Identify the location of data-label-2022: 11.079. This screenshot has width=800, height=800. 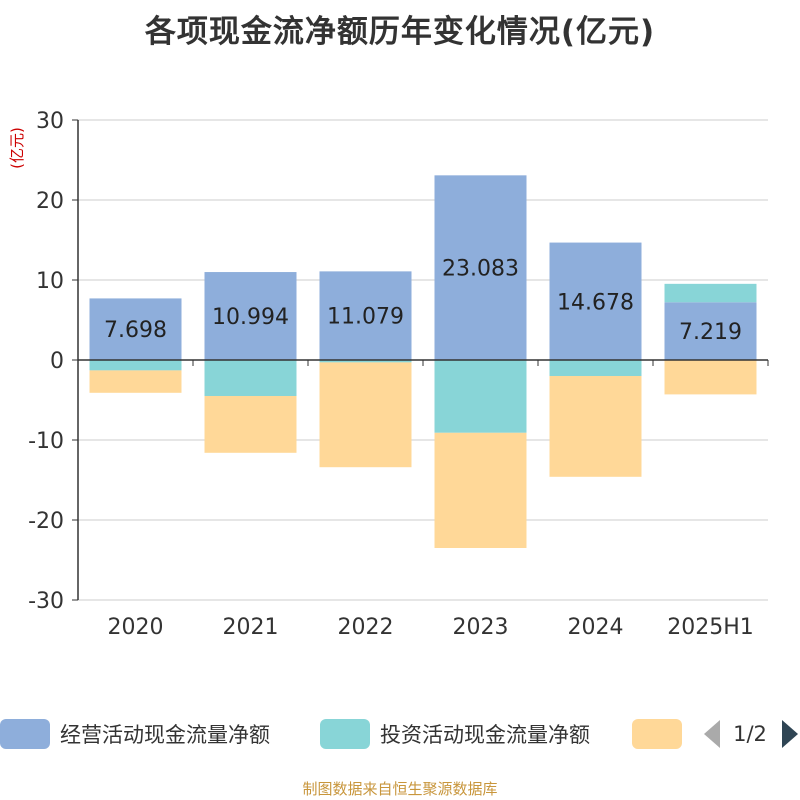
(365, 317).